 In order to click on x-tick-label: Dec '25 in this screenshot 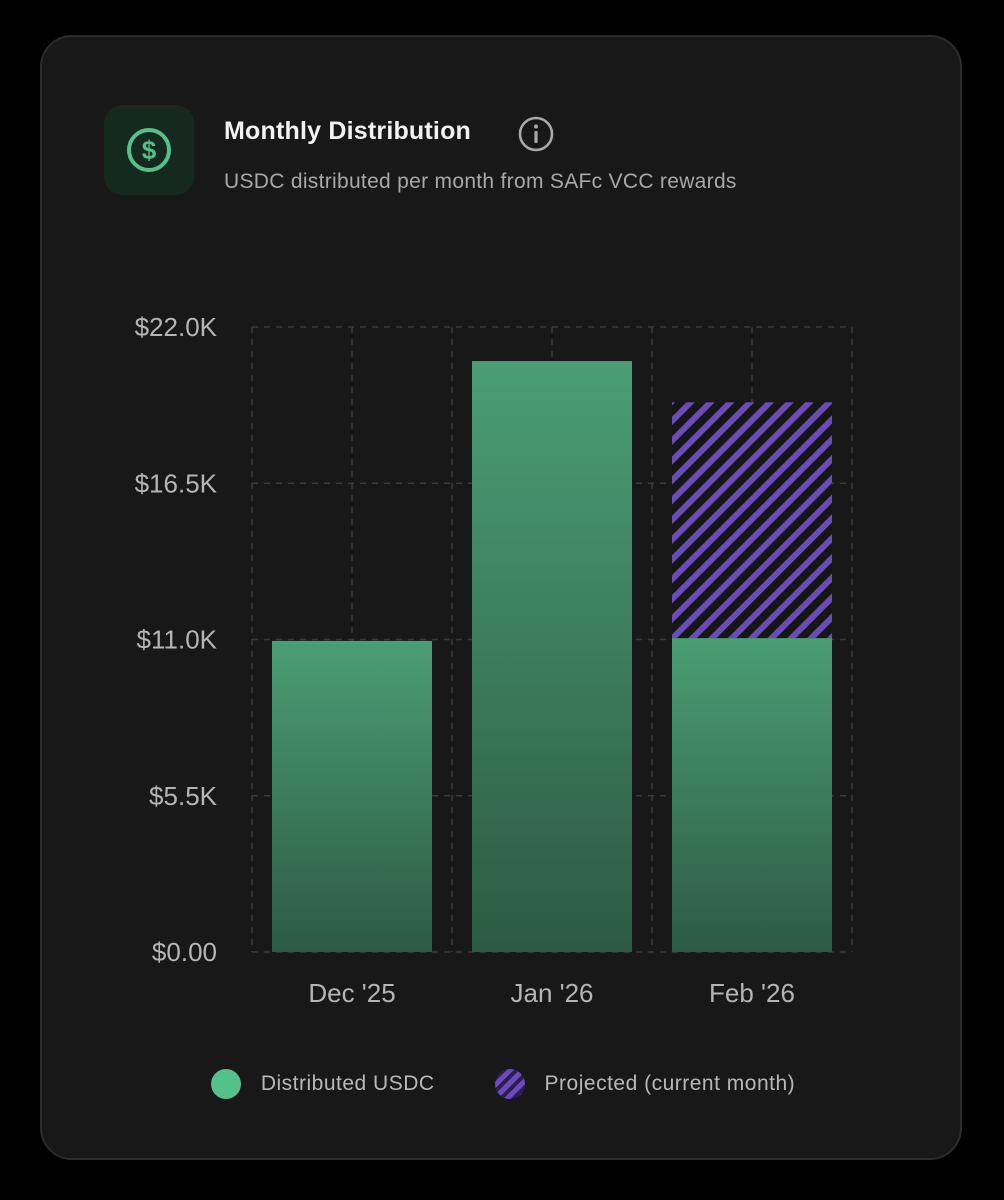, I will do `click(351, 993)`.